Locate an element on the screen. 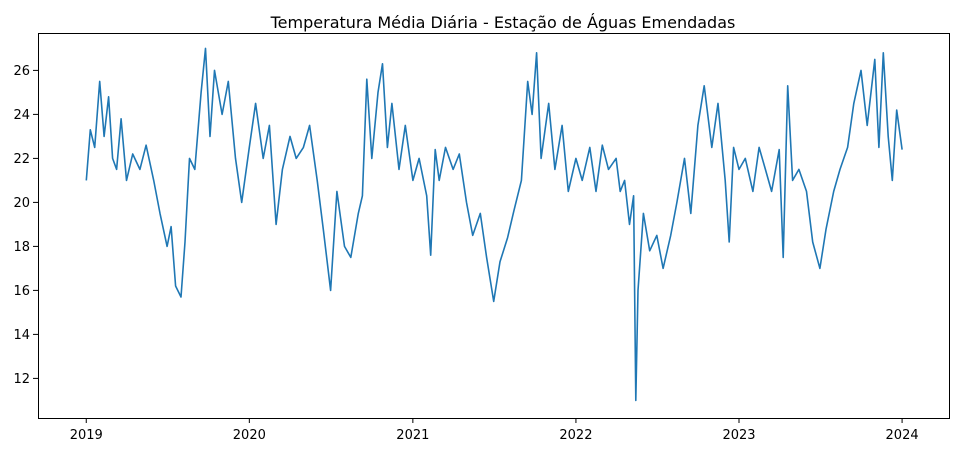  y-tick-label: 26 is located at coordinates (21, 71).